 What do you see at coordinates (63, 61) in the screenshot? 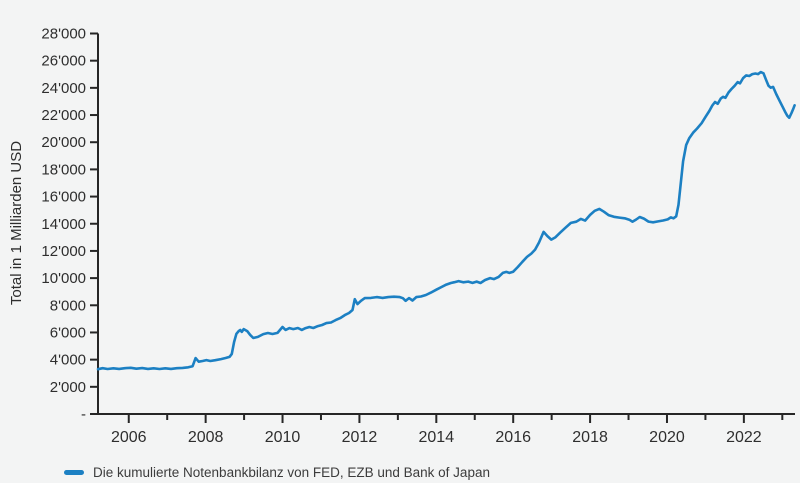
I see `y-tick-label: 26'000` at bounding box center [63, 61].